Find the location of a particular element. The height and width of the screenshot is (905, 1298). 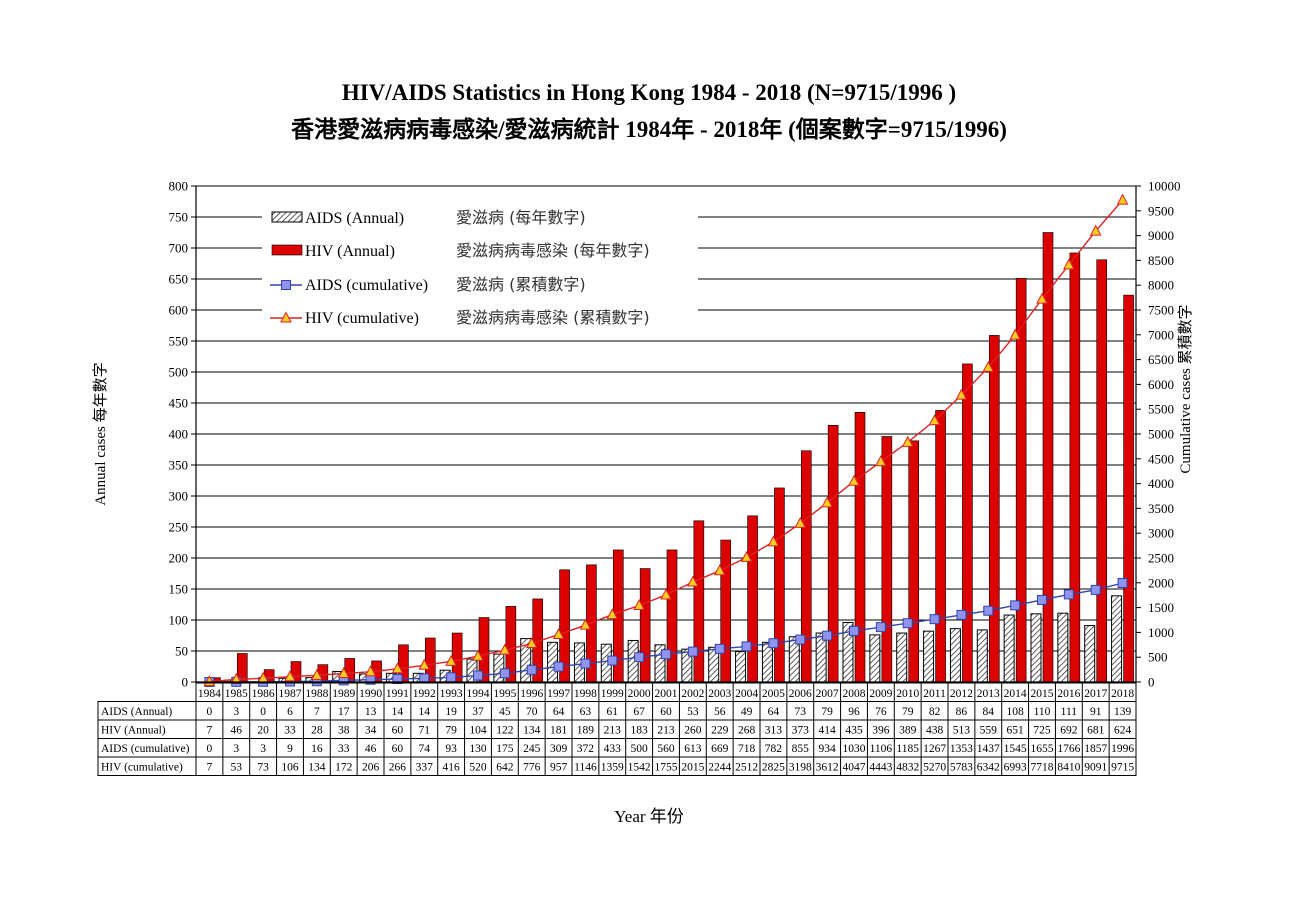

x-tick-label: 1999 is located at coordinates (612, 694).